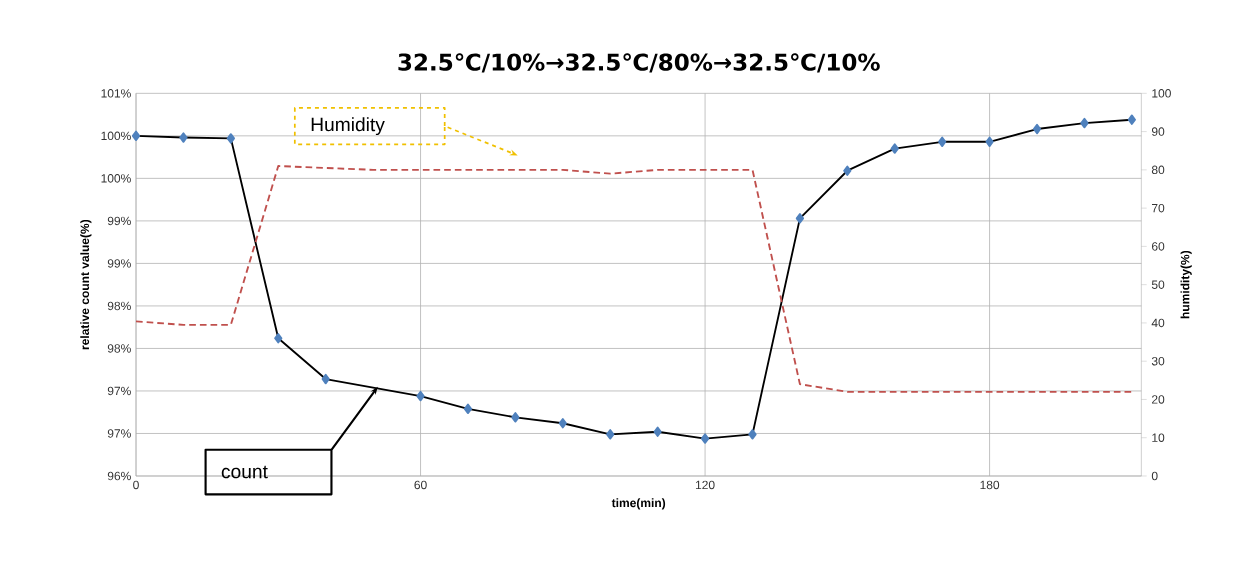 This screenshot has height=565, width=1248. What do you see at coordinates (1158, 131) in the screenshot?
I see `y2-tick-label: 90` at bounding box center [1158, 131].